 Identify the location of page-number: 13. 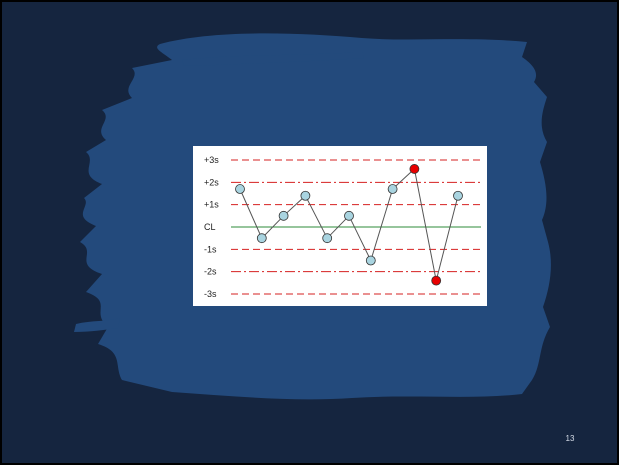
(570, 438).